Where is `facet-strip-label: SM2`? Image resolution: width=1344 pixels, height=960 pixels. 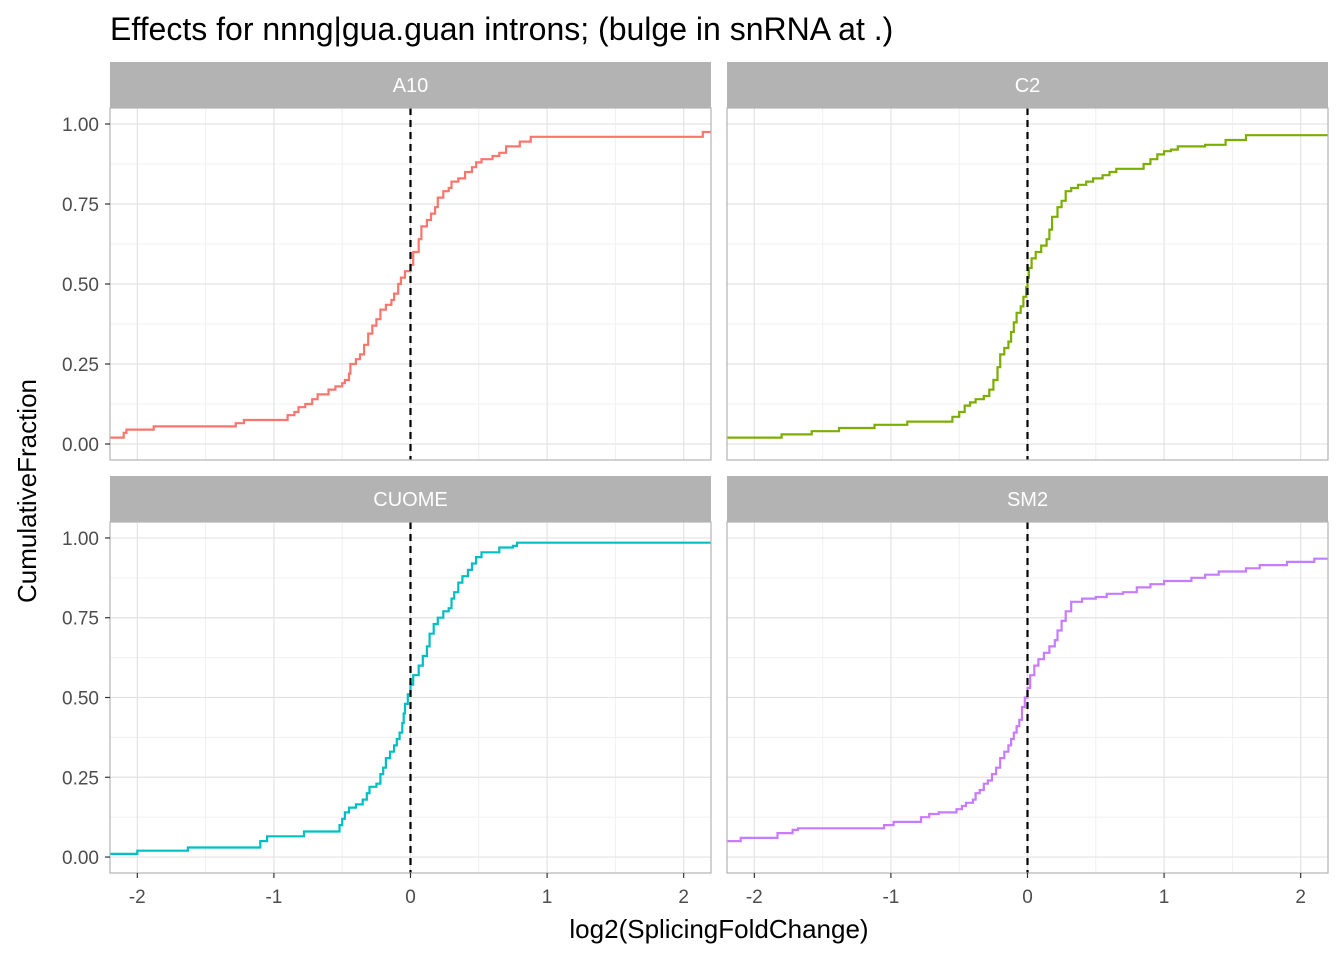
facet-strip-label: SM2 is located at coordinates (1027, 500).